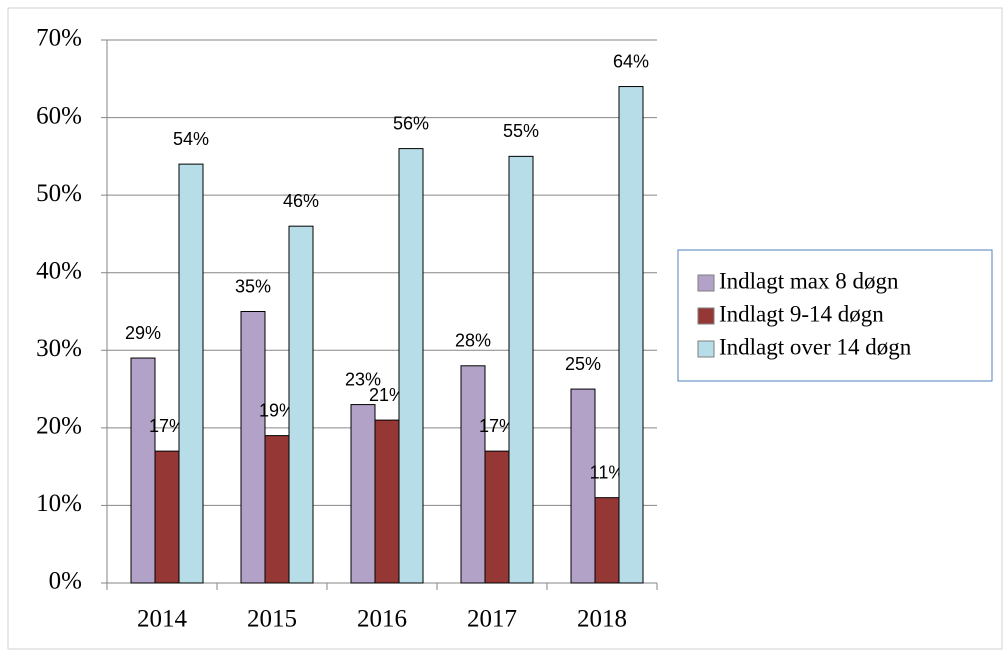 The width and height of the screenshot is (1003, 650). I want to click on data-label: 23%, so click(363, 379).